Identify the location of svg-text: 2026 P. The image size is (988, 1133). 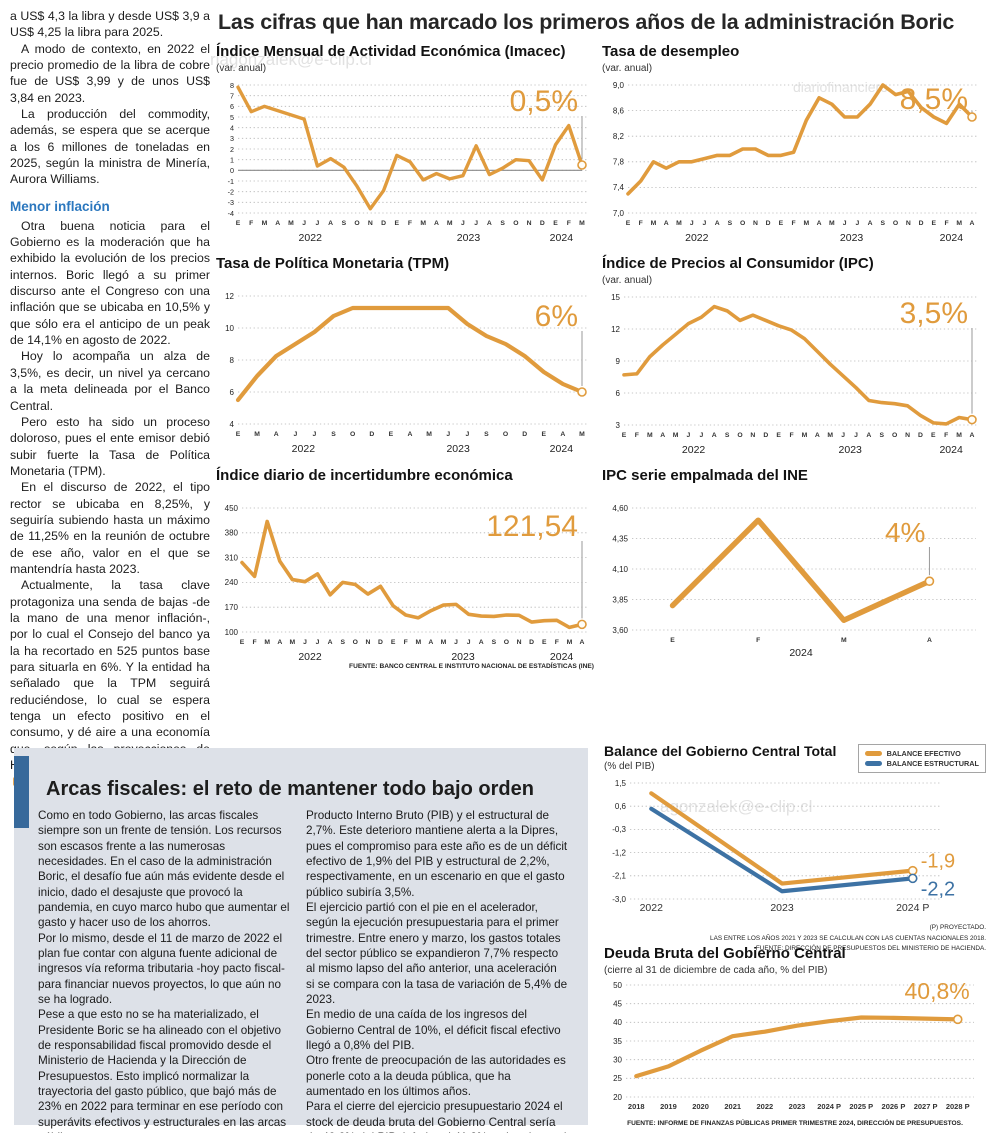
(894, 1106).